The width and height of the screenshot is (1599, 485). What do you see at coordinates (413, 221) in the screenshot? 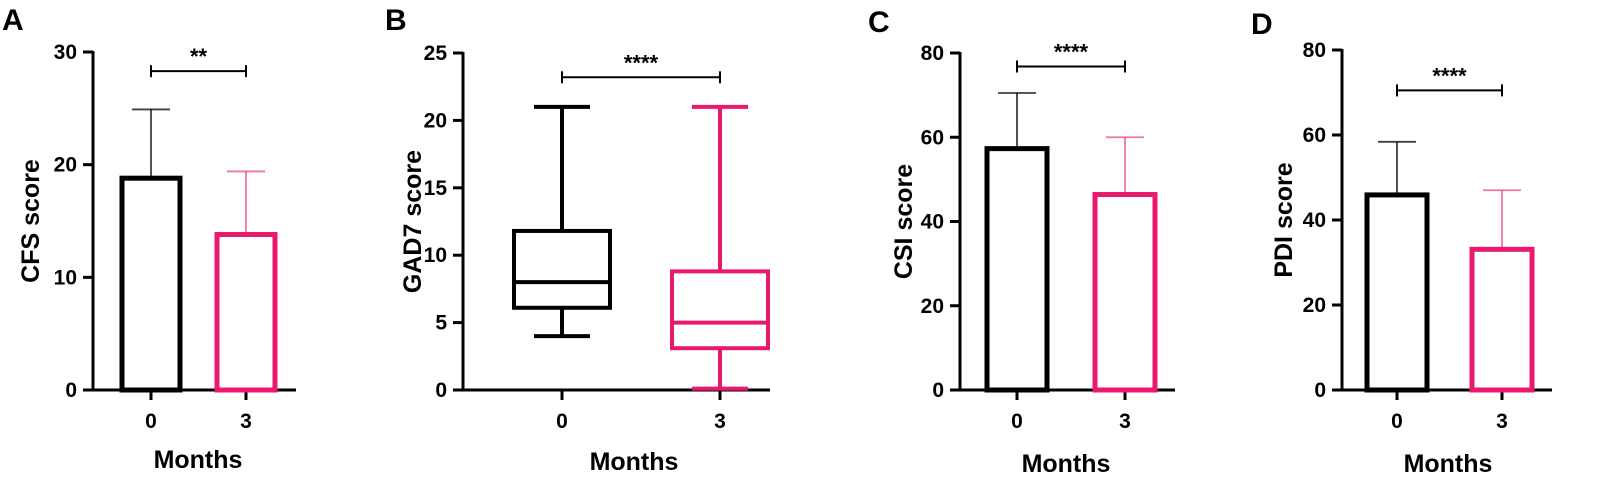
I see `y-axis-title: GAD7 score` at bounding box center [413, 221].